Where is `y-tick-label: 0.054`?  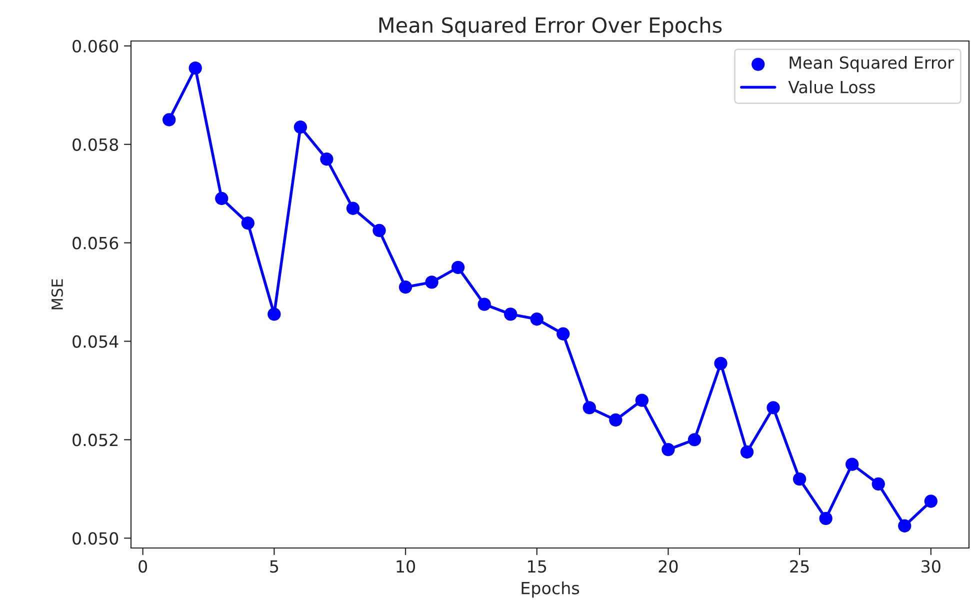 y-tick-label: 0.054 is located at coordinates (95, 341).